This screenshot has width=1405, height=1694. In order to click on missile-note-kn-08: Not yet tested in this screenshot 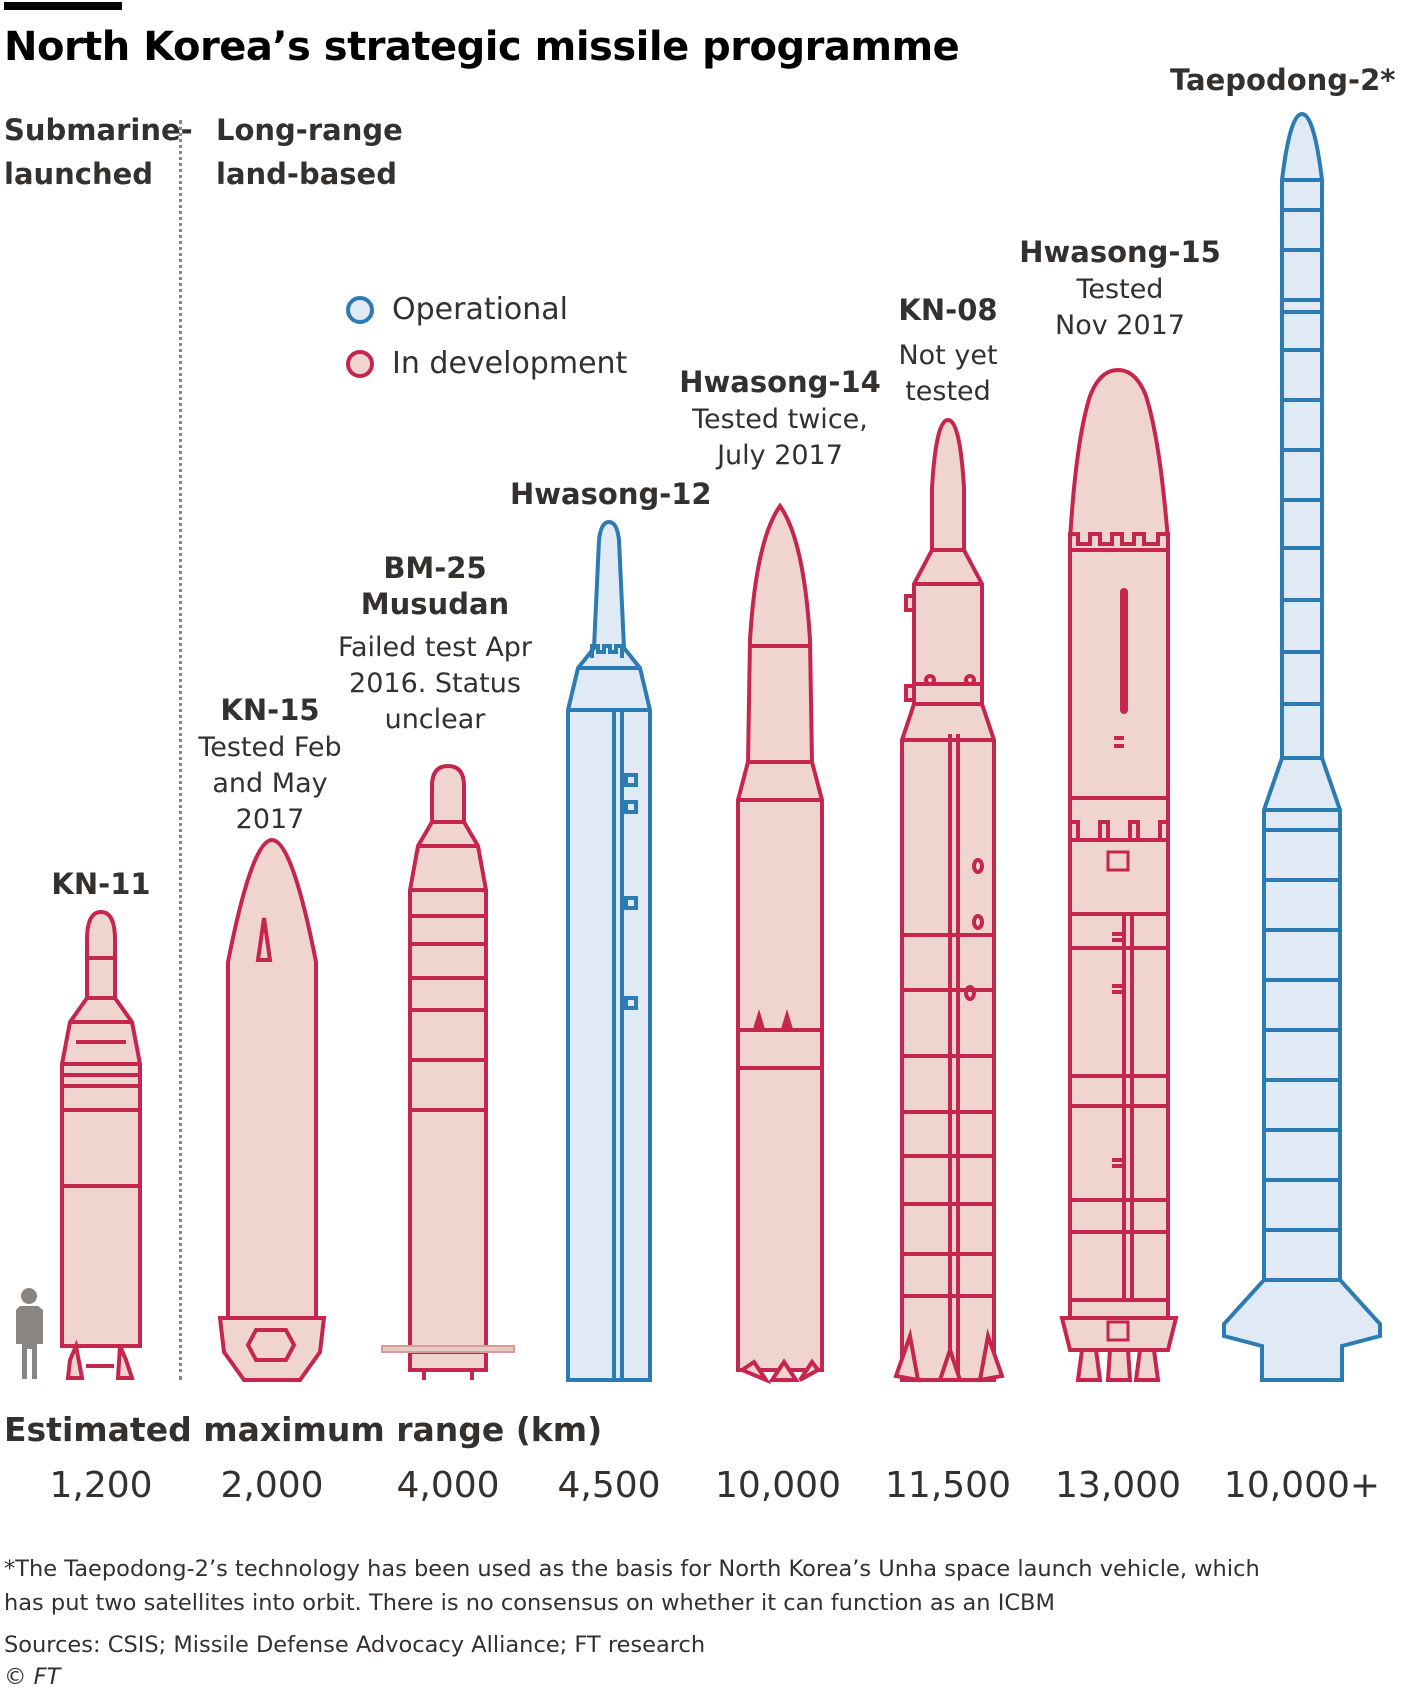, I will do `click(948, 373)`.